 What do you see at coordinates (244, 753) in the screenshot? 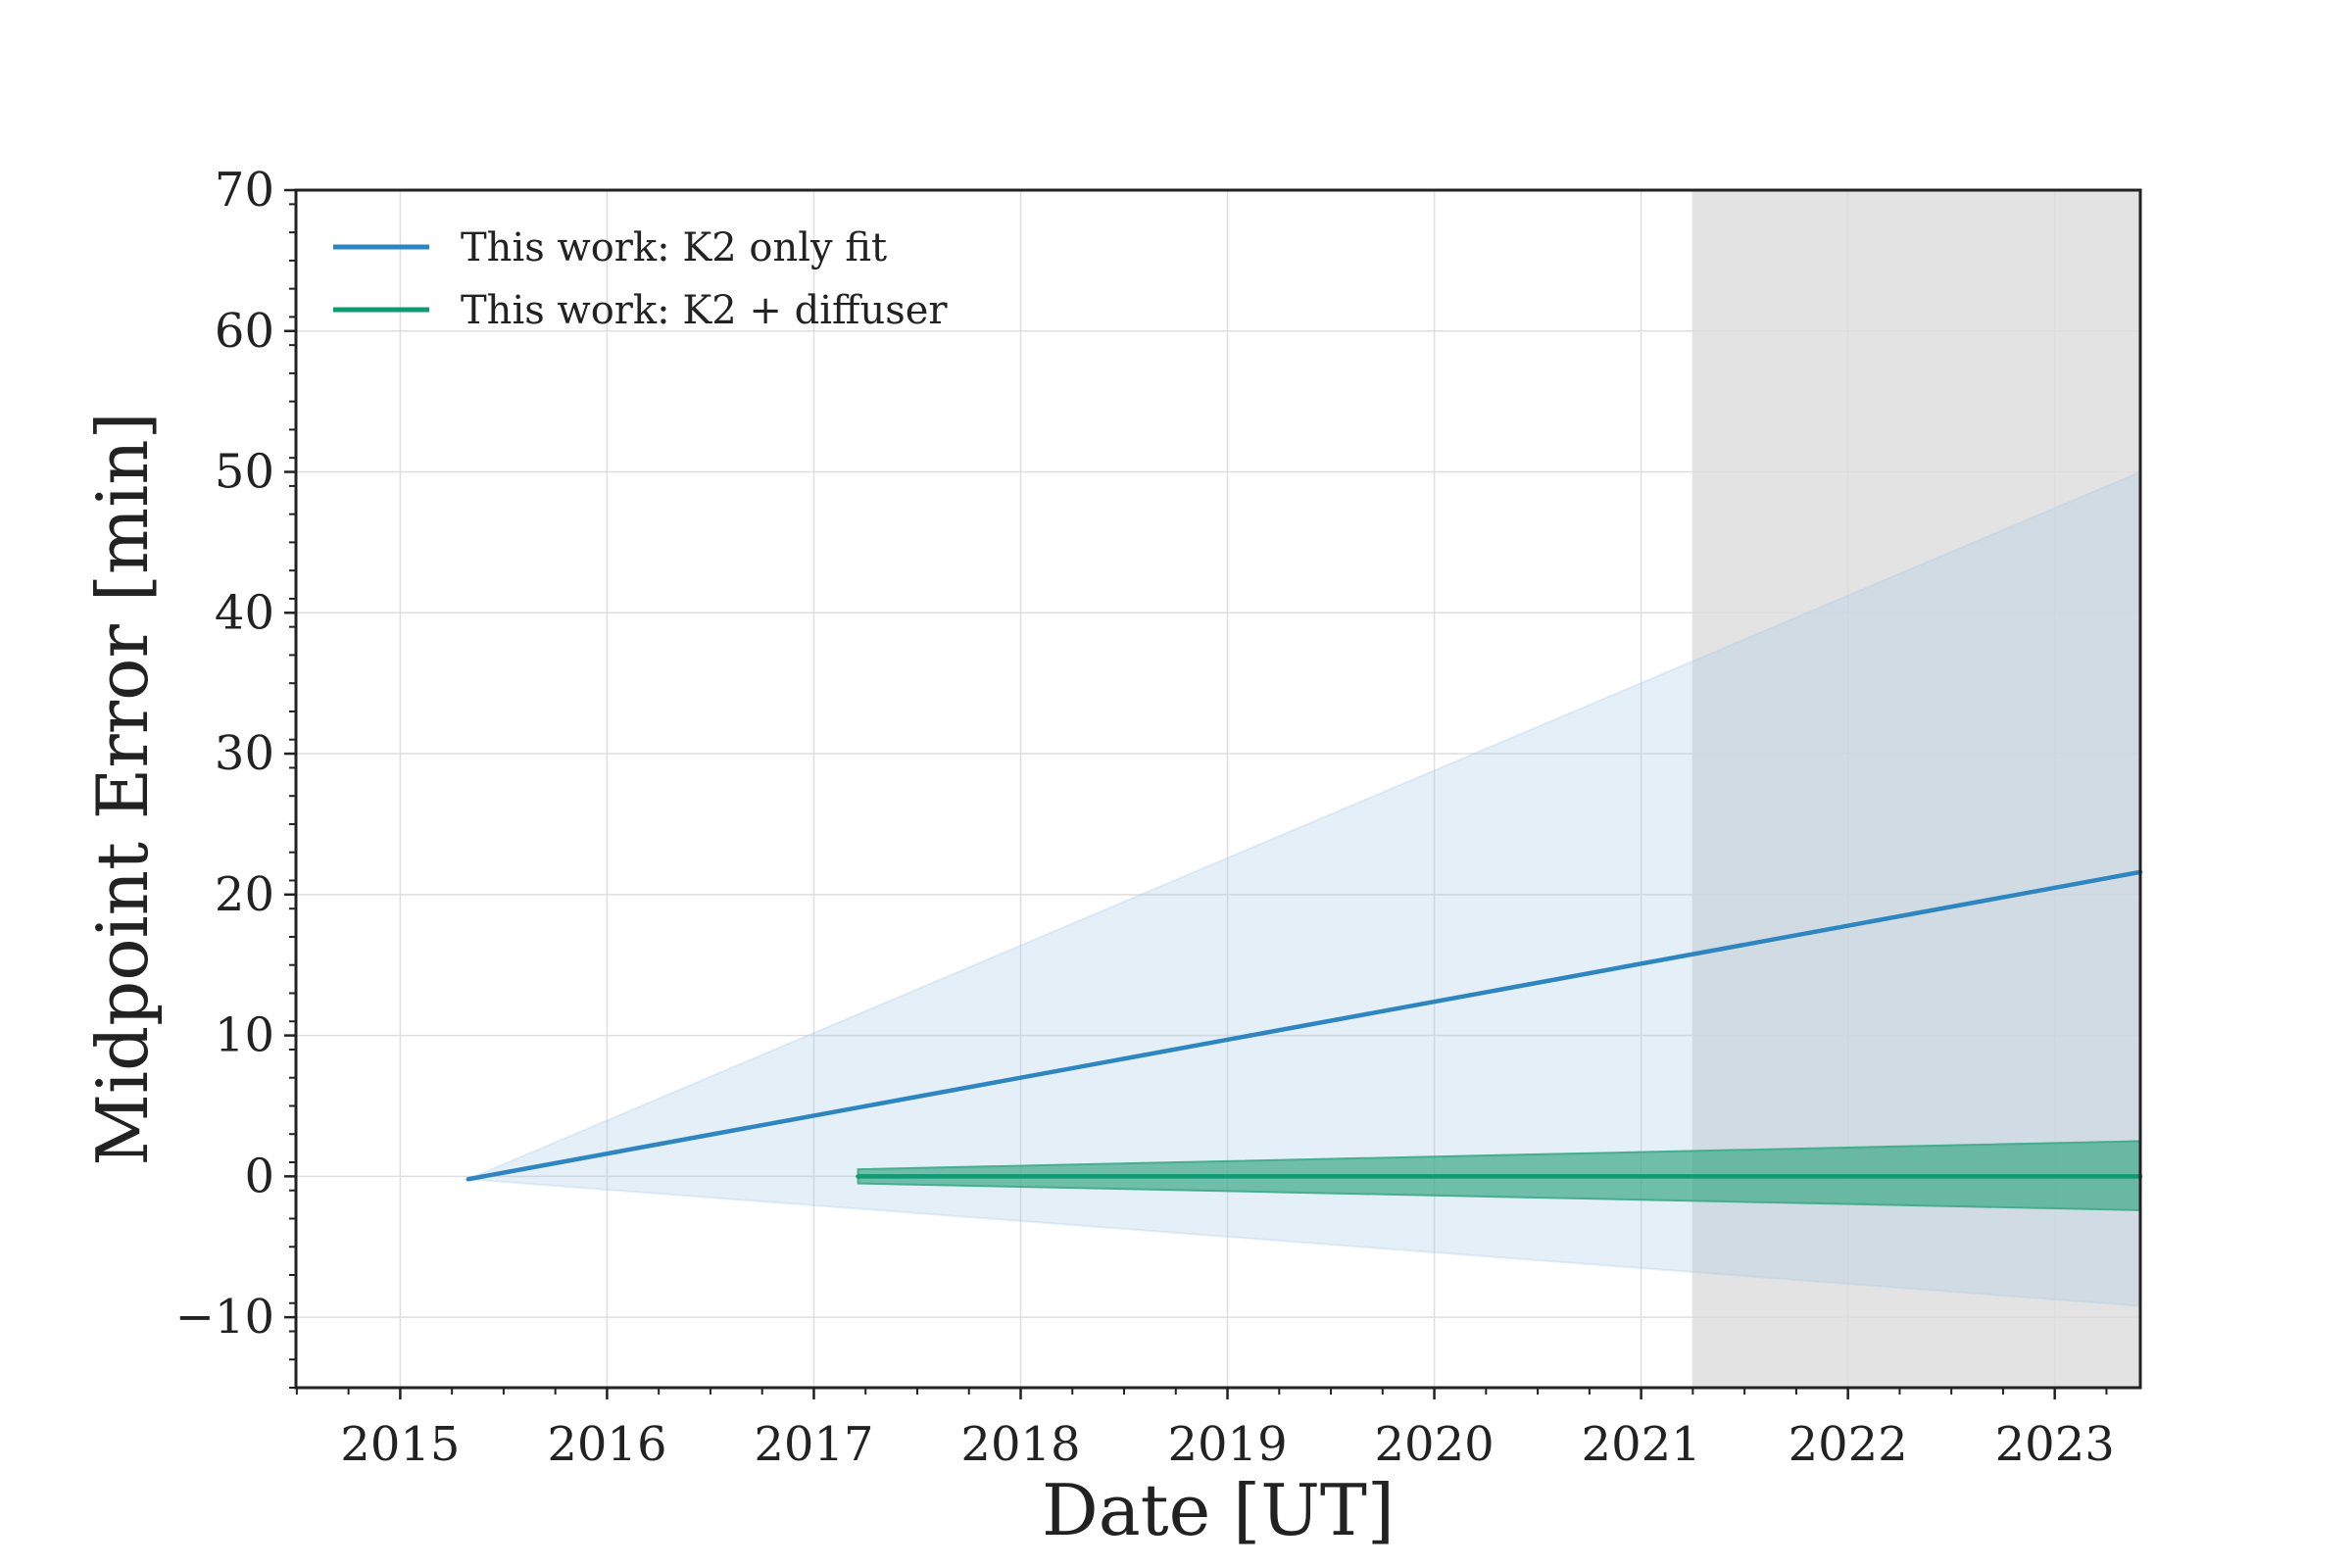
I see `y-tick-label: 30` at bounding box center [244, 753].